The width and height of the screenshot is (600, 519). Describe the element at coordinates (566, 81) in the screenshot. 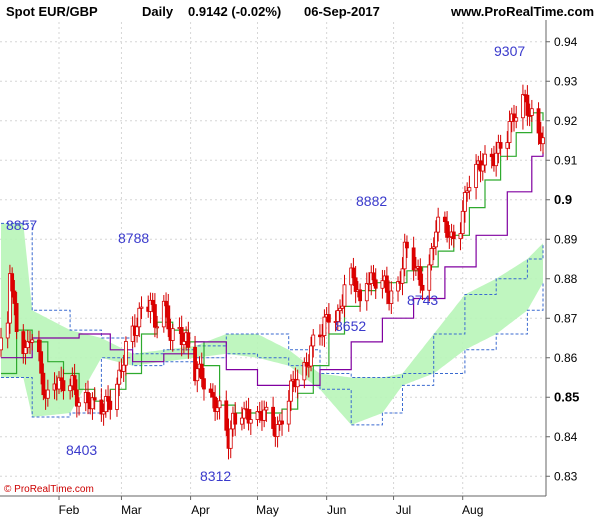

I see `y-tick-label: 0.93` at that location.